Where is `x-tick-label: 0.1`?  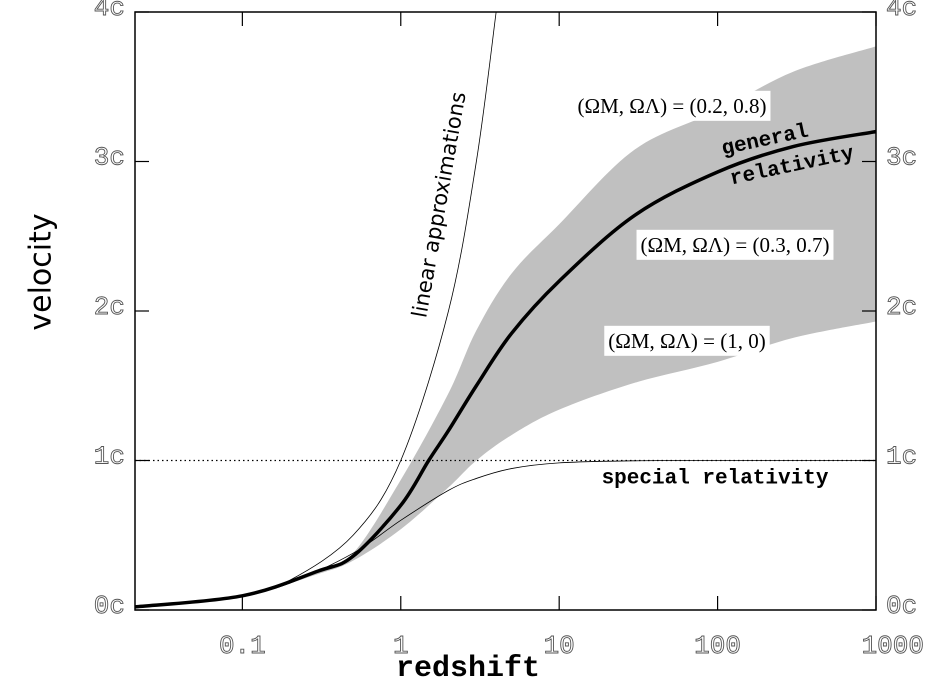 x-tick-label: 0.1 is located at coordinates (242, 646).